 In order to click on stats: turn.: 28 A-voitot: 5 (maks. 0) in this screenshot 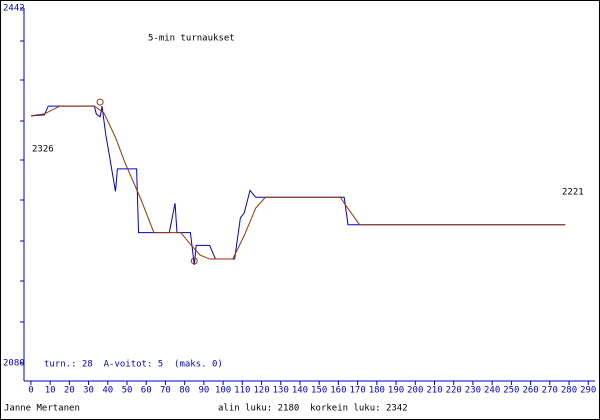, I will do `click(133, 365)`.